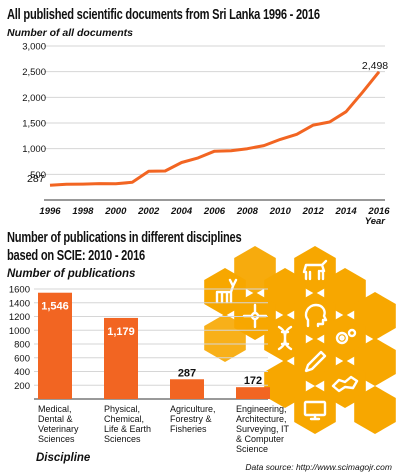  What do you see at coordinates (378, 211) in the screenshot?
I see `x-tick-label: 2016` at bounding box center [378, 211].